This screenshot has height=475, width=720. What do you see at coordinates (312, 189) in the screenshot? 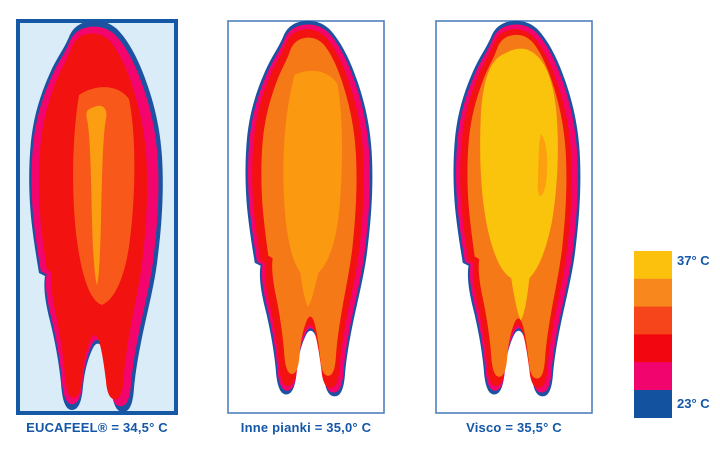
I see `heat-layer-center-lightorange` at bounding box center [312, 189].